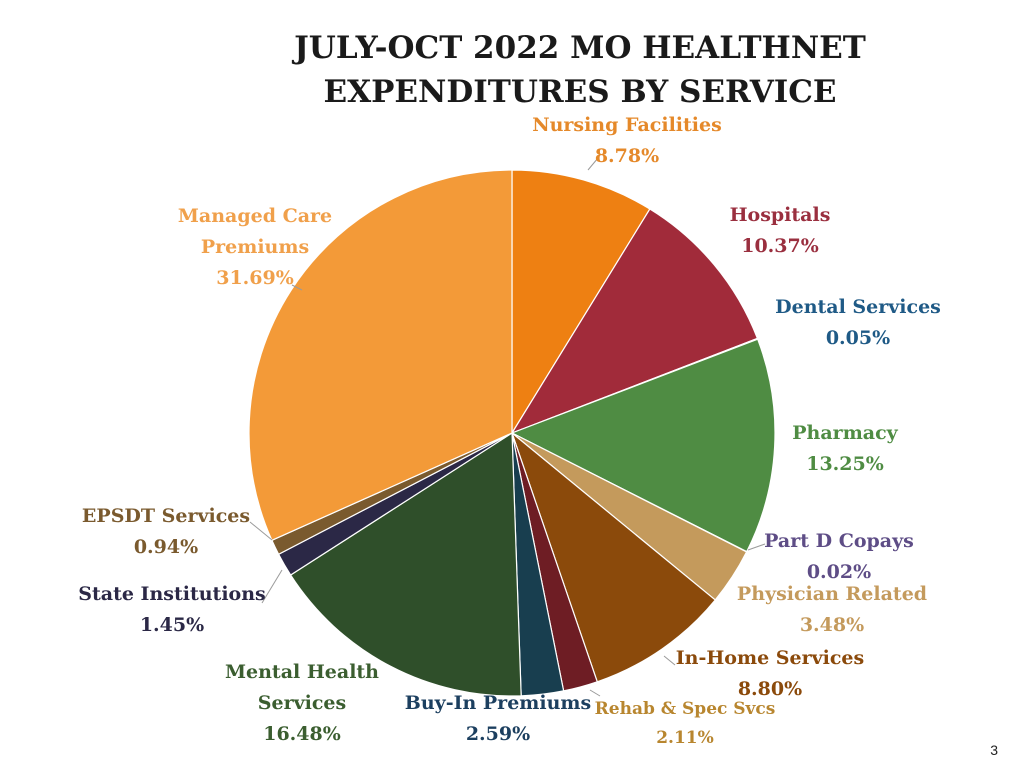 The image size is (1024, 768). I want to click on leader-line-state, so click(272, 586).